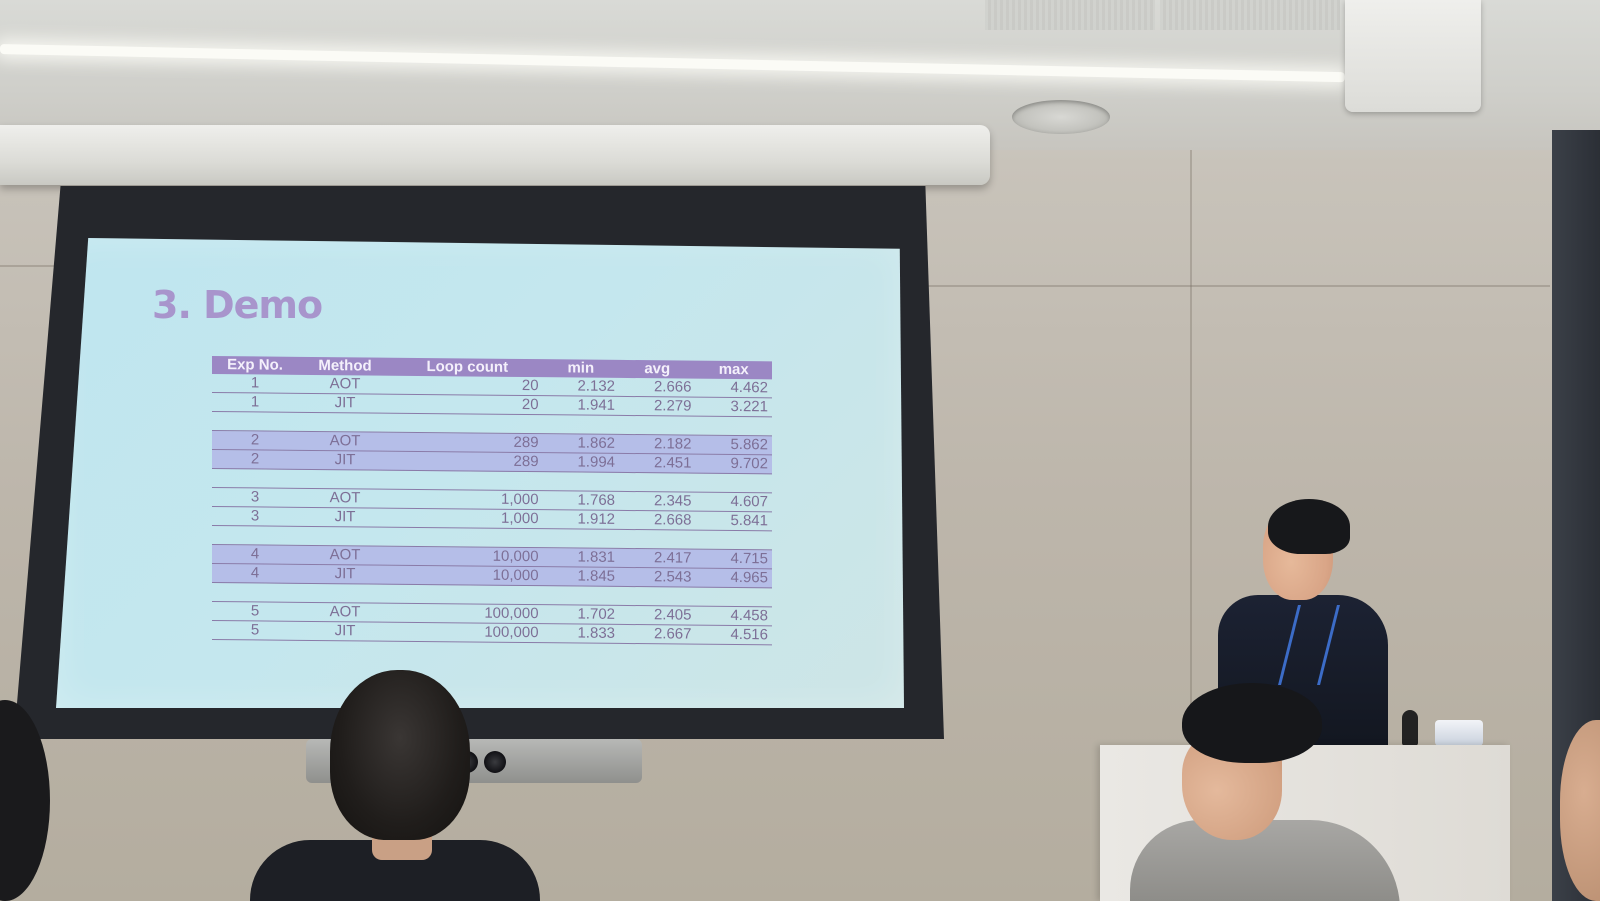 Image resolution: width=1600 pixels, height=901 pixels. Describe the element at coordinates (581, 368) in the screenshot. I see `header-min: min` at that location.